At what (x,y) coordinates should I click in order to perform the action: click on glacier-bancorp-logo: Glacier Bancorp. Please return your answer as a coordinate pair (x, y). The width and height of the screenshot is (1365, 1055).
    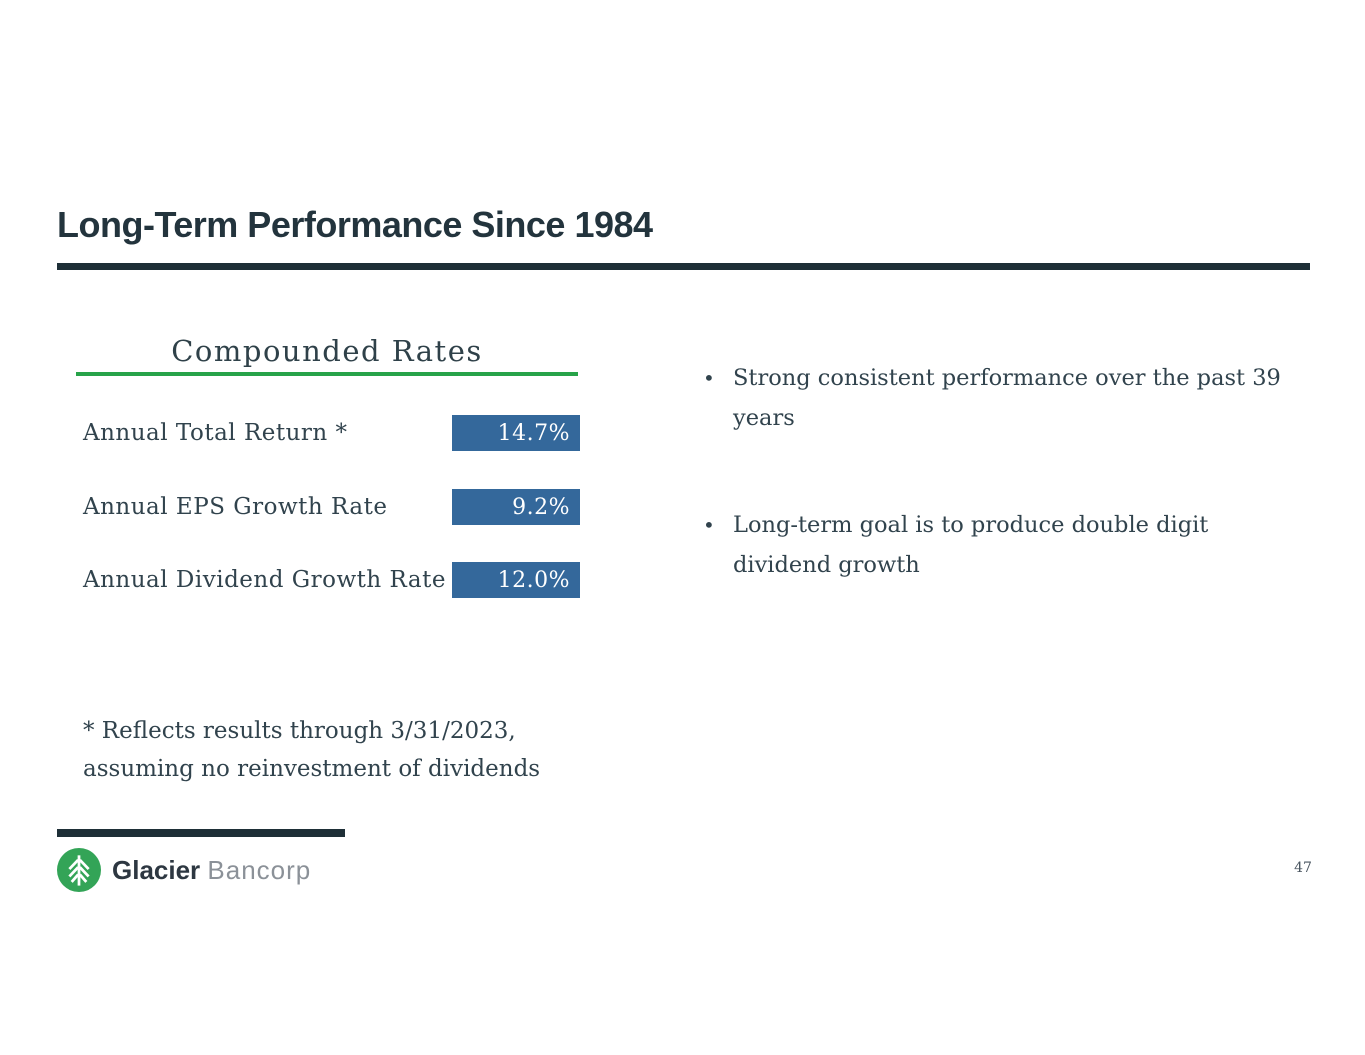
    Looking at the image, I should click on (184, 870).